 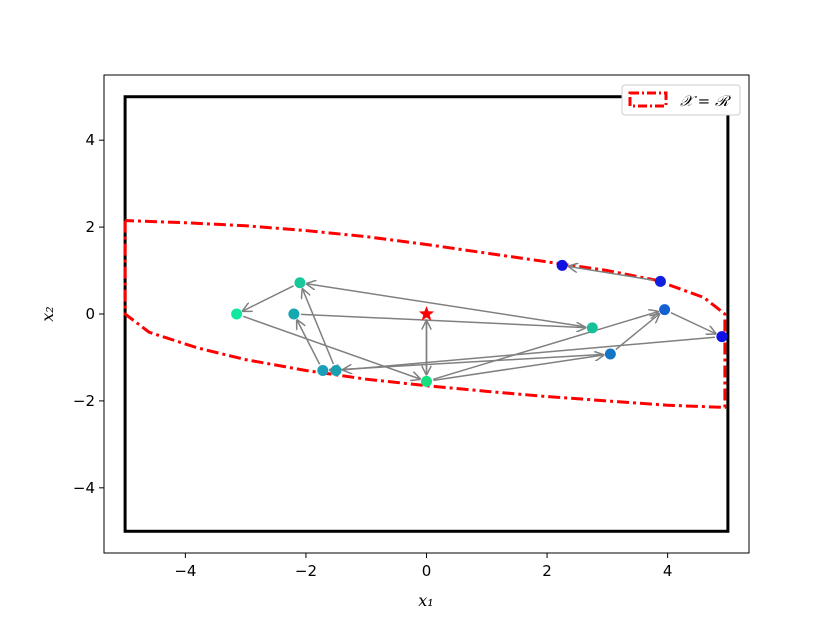 What do you see at coordinates (90, 314) in the screenshot?
I see `y-tick-label: 0` at bounding box center [90, 314].